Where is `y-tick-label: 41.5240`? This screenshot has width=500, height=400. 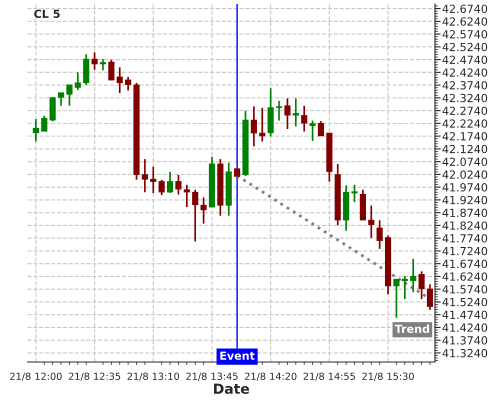
y-tick-label: 41.5240 is located at coordinates (465, 302).